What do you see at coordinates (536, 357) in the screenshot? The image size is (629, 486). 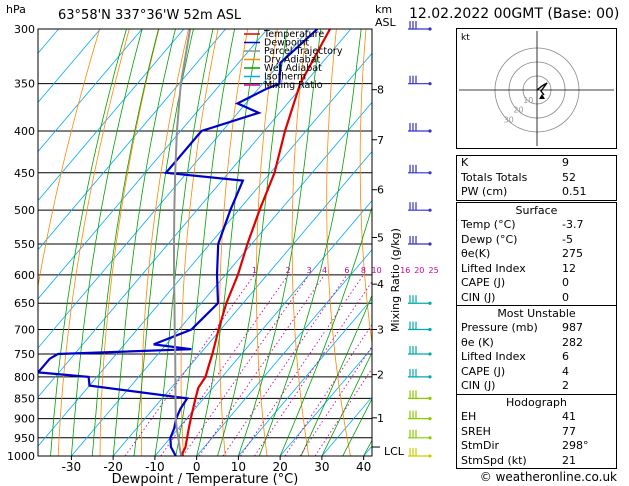 I see `most-unstable-row: Lifted Index 6` at bounding box center [536, 357].